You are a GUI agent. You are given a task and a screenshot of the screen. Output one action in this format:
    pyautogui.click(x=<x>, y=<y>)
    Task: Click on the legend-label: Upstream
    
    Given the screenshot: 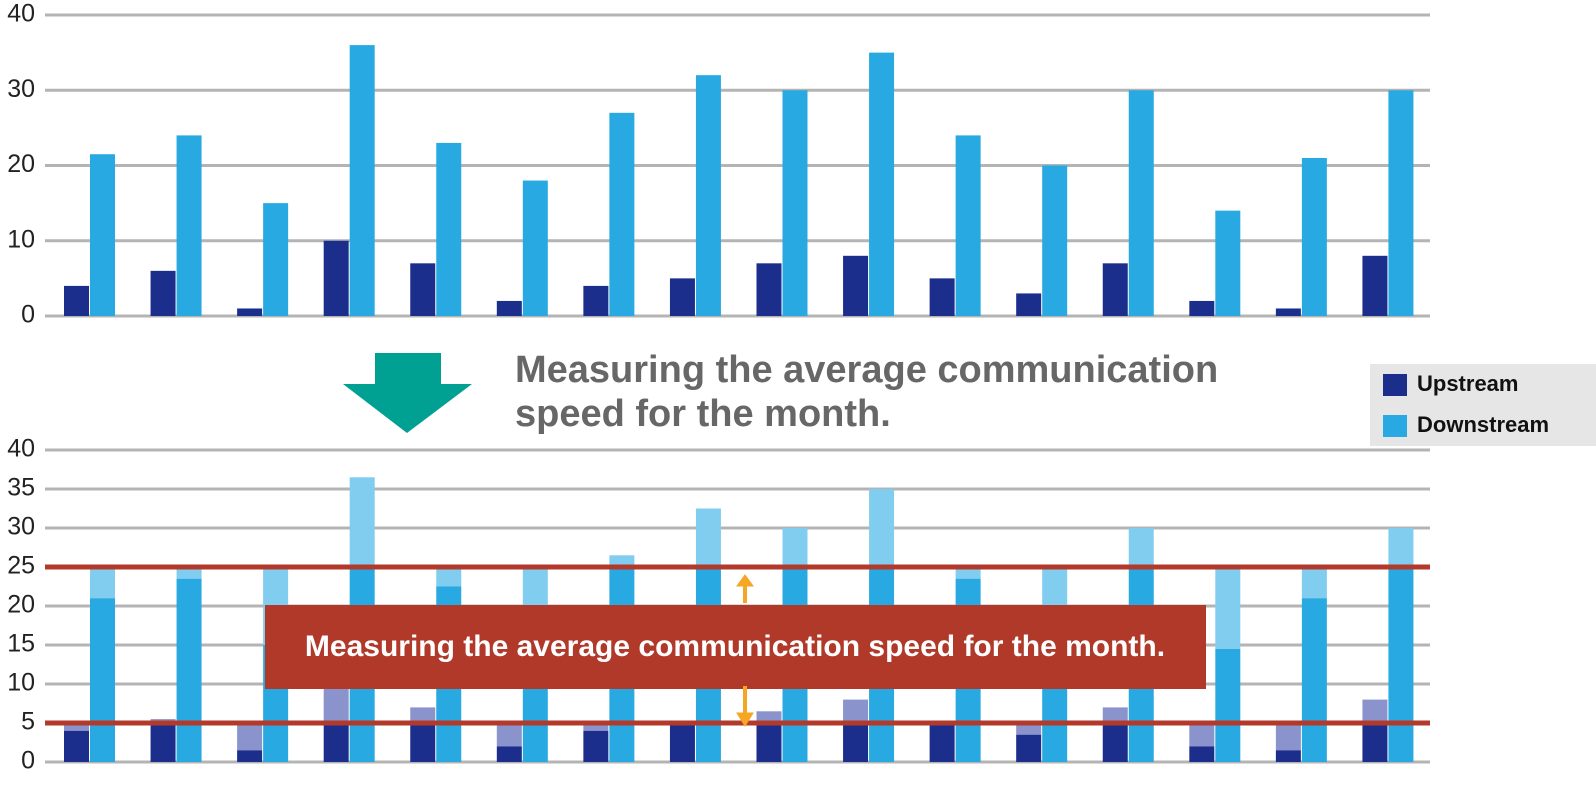 What is the action you would take?
    pyautogui.click(x=1467, y=383)
    